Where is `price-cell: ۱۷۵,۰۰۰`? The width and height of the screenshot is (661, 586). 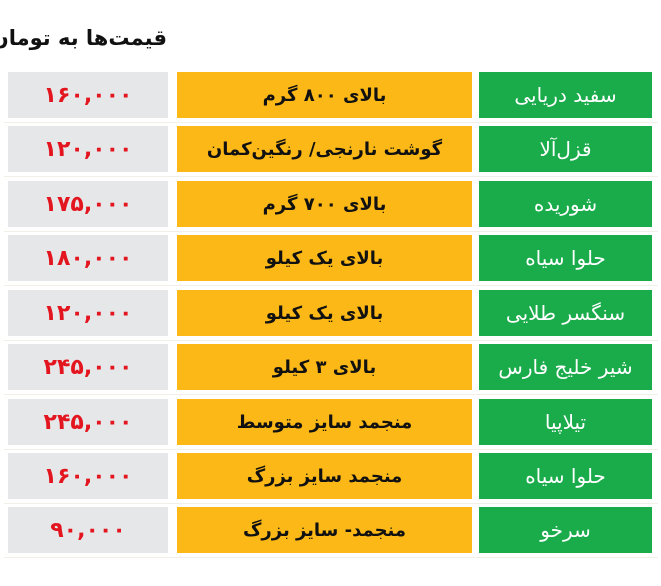 price-cell: ۱۷۵,۰۰۰ is located at coordinates (88, 204).